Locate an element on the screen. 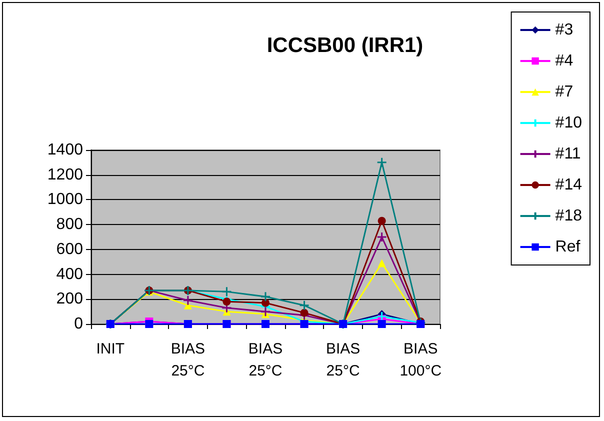 This screenshot has height=421, width=604. y-tick-label: 600 is located at coordinates (70, 249).